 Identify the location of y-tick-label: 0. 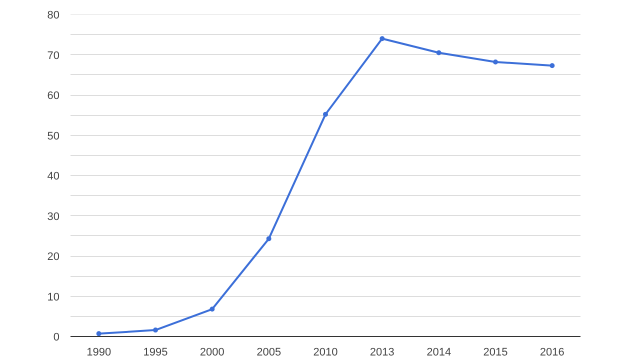
(56, 338).